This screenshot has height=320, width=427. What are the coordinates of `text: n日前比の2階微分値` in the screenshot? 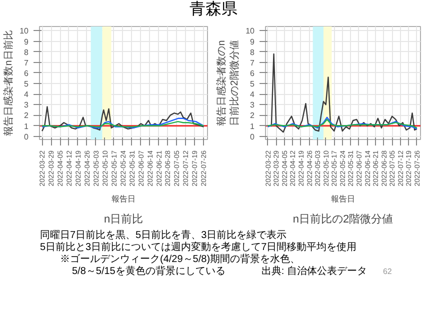 It's located at (343, 219).